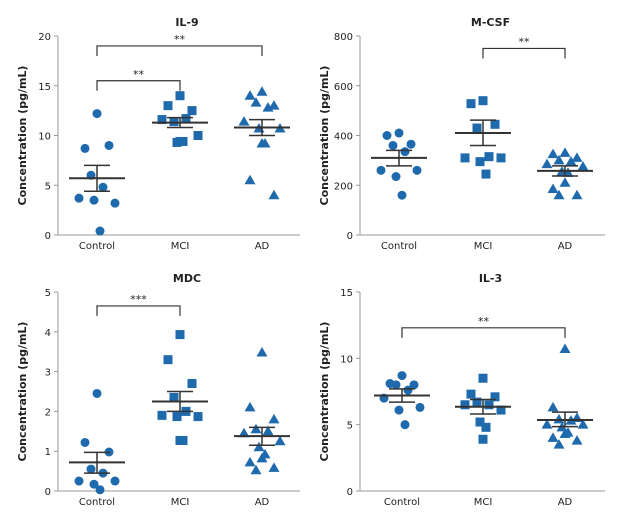 The image size is (620, 520). Describe the element at coordinates (343, 137) in the screenshot. I see `y-tick-label: 400` at that location.